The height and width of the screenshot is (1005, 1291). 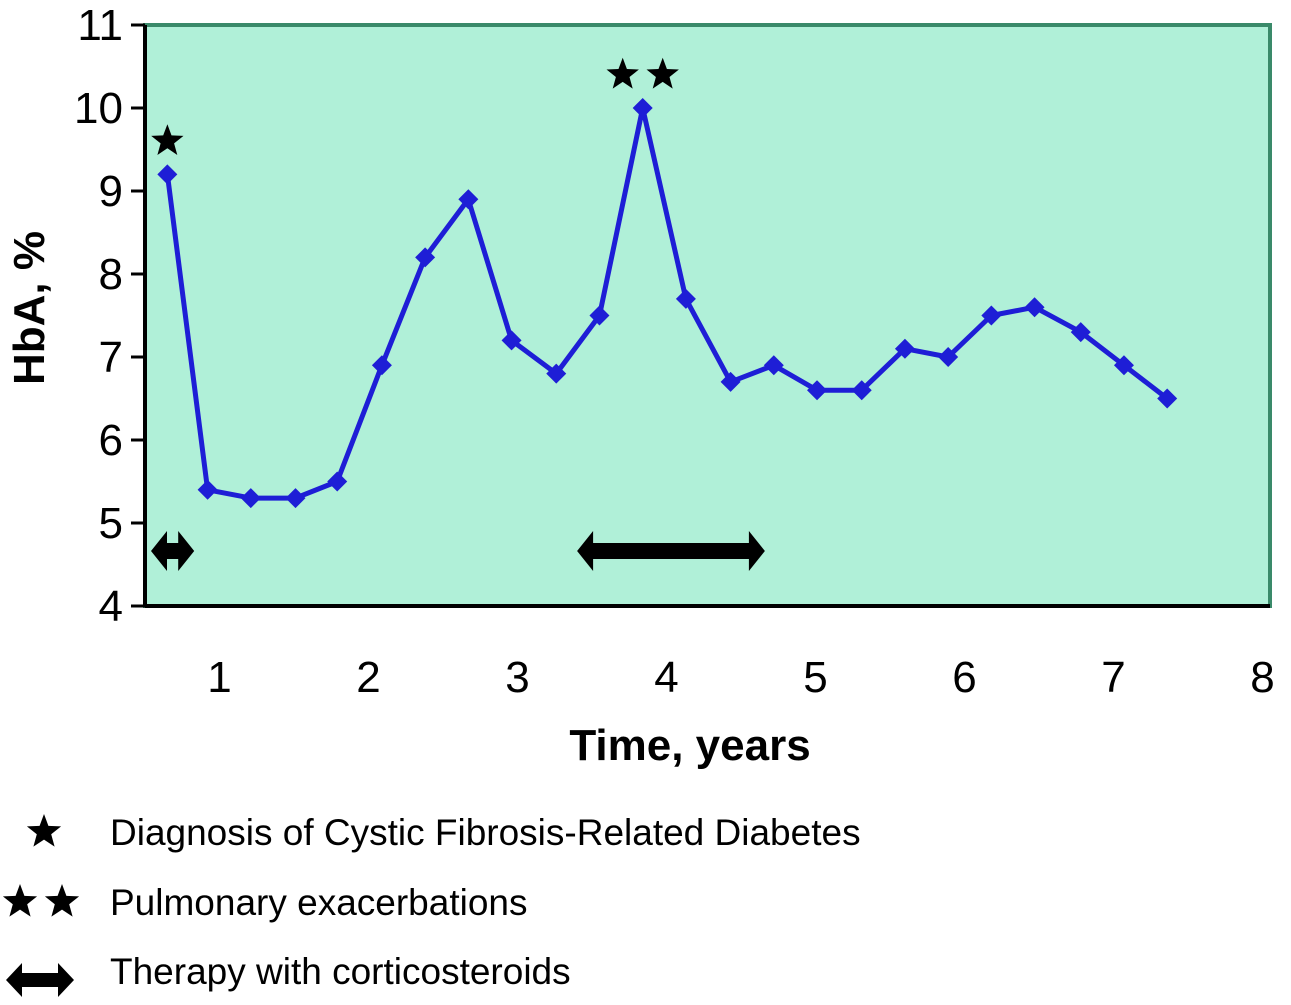 What do you see at coordinates (415, 106) in the screenshot?
I see `event-star-markers` at bounding box center [415, 106].